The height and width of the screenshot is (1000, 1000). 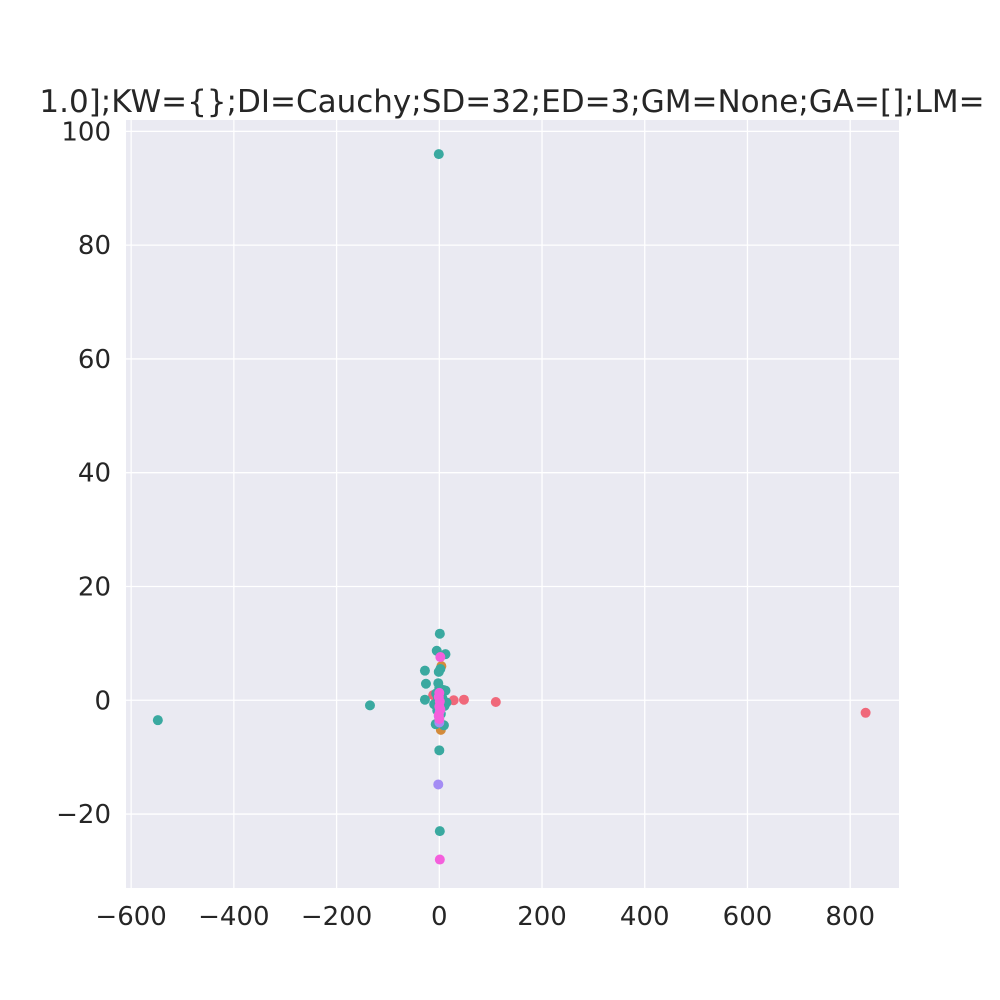 What do you see at coordinates (83, 815) in the screenshot?
I see `y-tick-label: −20` at bounding box center [83, 815].